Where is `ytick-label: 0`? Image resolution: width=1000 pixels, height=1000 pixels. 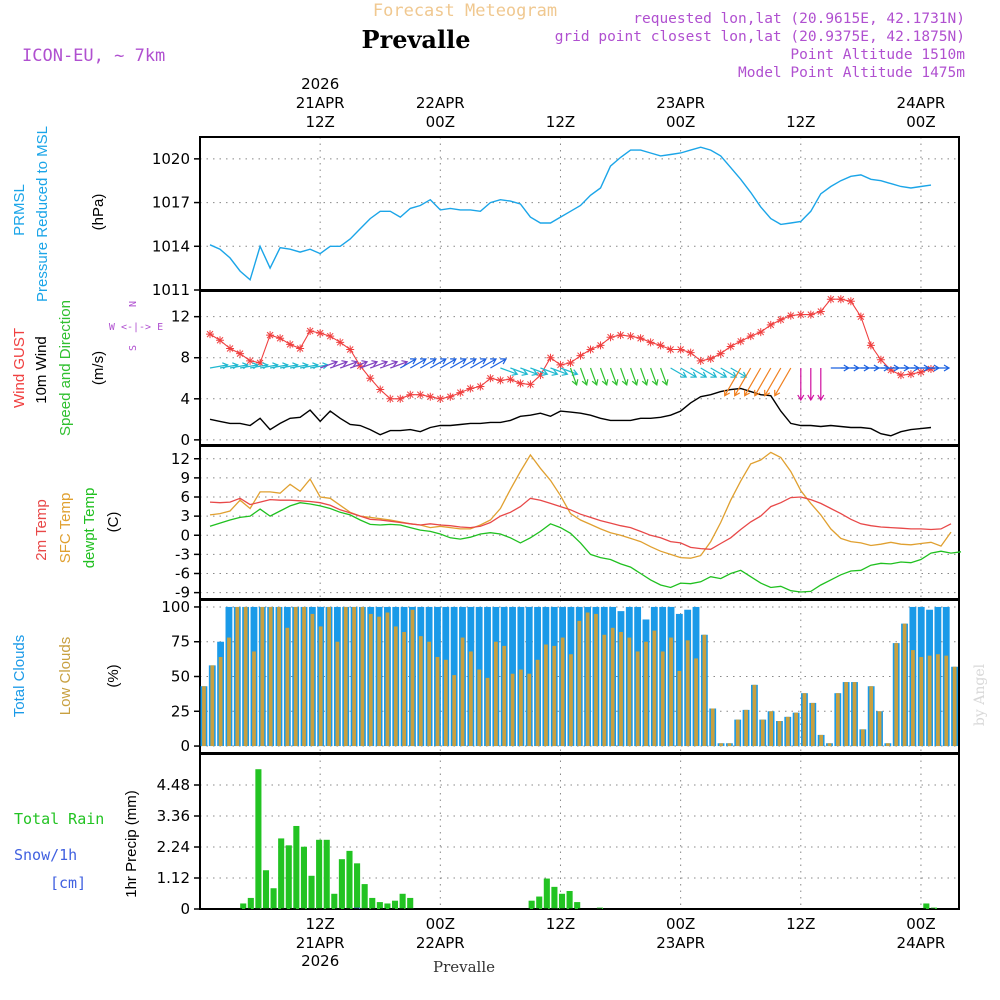 ytick-label: 0 is located at coordinates (185, 909).